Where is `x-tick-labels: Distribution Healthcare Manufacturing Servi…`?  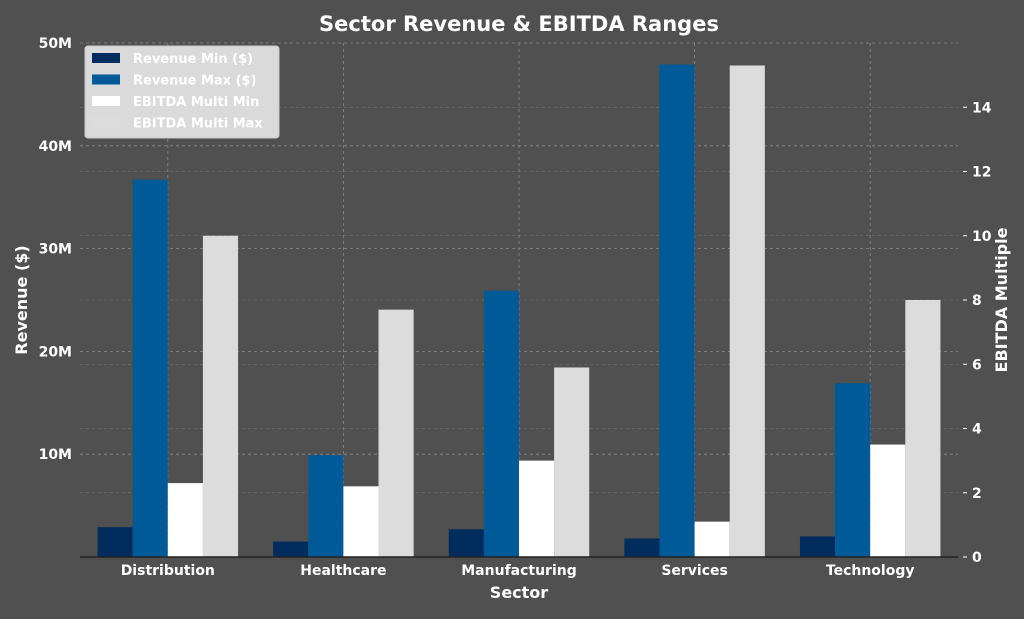 x-tick-labels: Distribution Healthcare Manufacturing Servi… is located at coordinates (518, 571).